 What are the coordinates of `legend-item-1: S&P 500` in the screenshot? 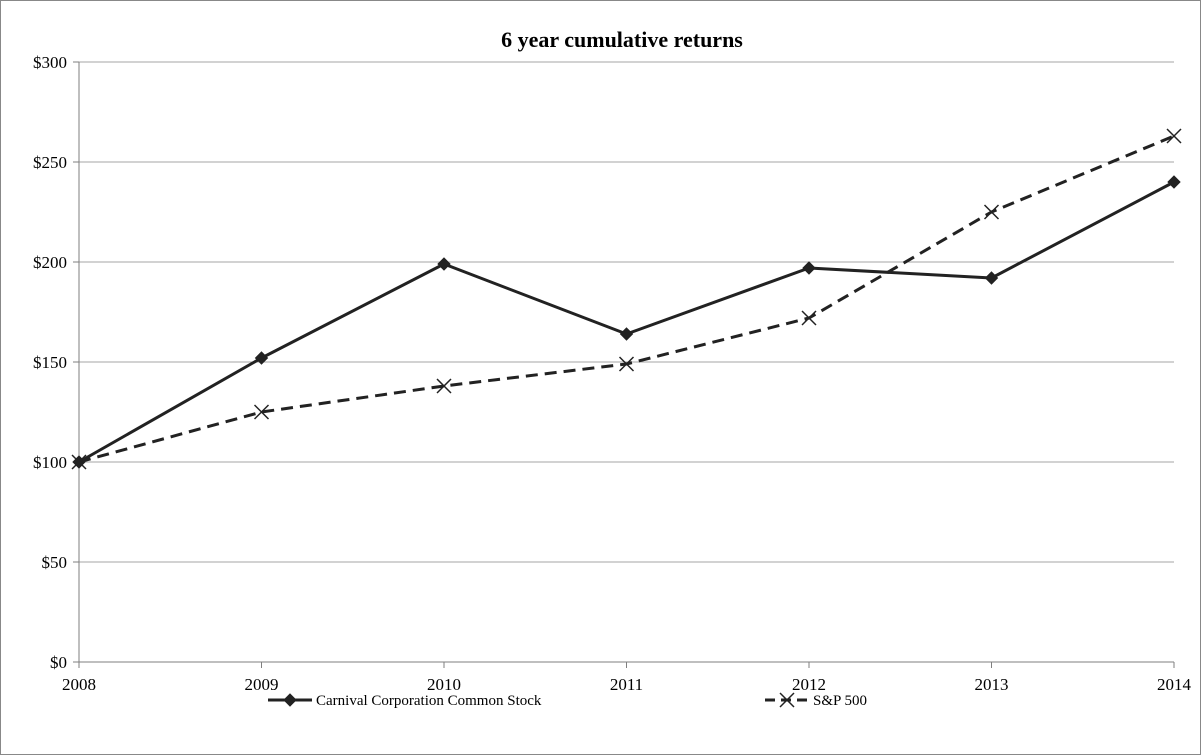 It's located at (816, 700).